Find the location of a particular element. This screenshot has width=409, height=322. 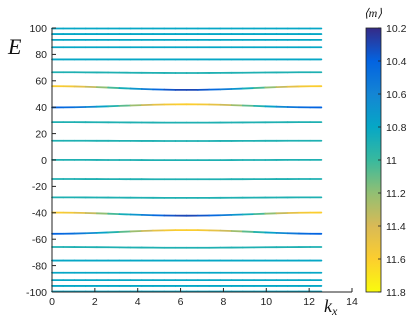

x-tick-label: 6 is located at coordinates (181, 302).